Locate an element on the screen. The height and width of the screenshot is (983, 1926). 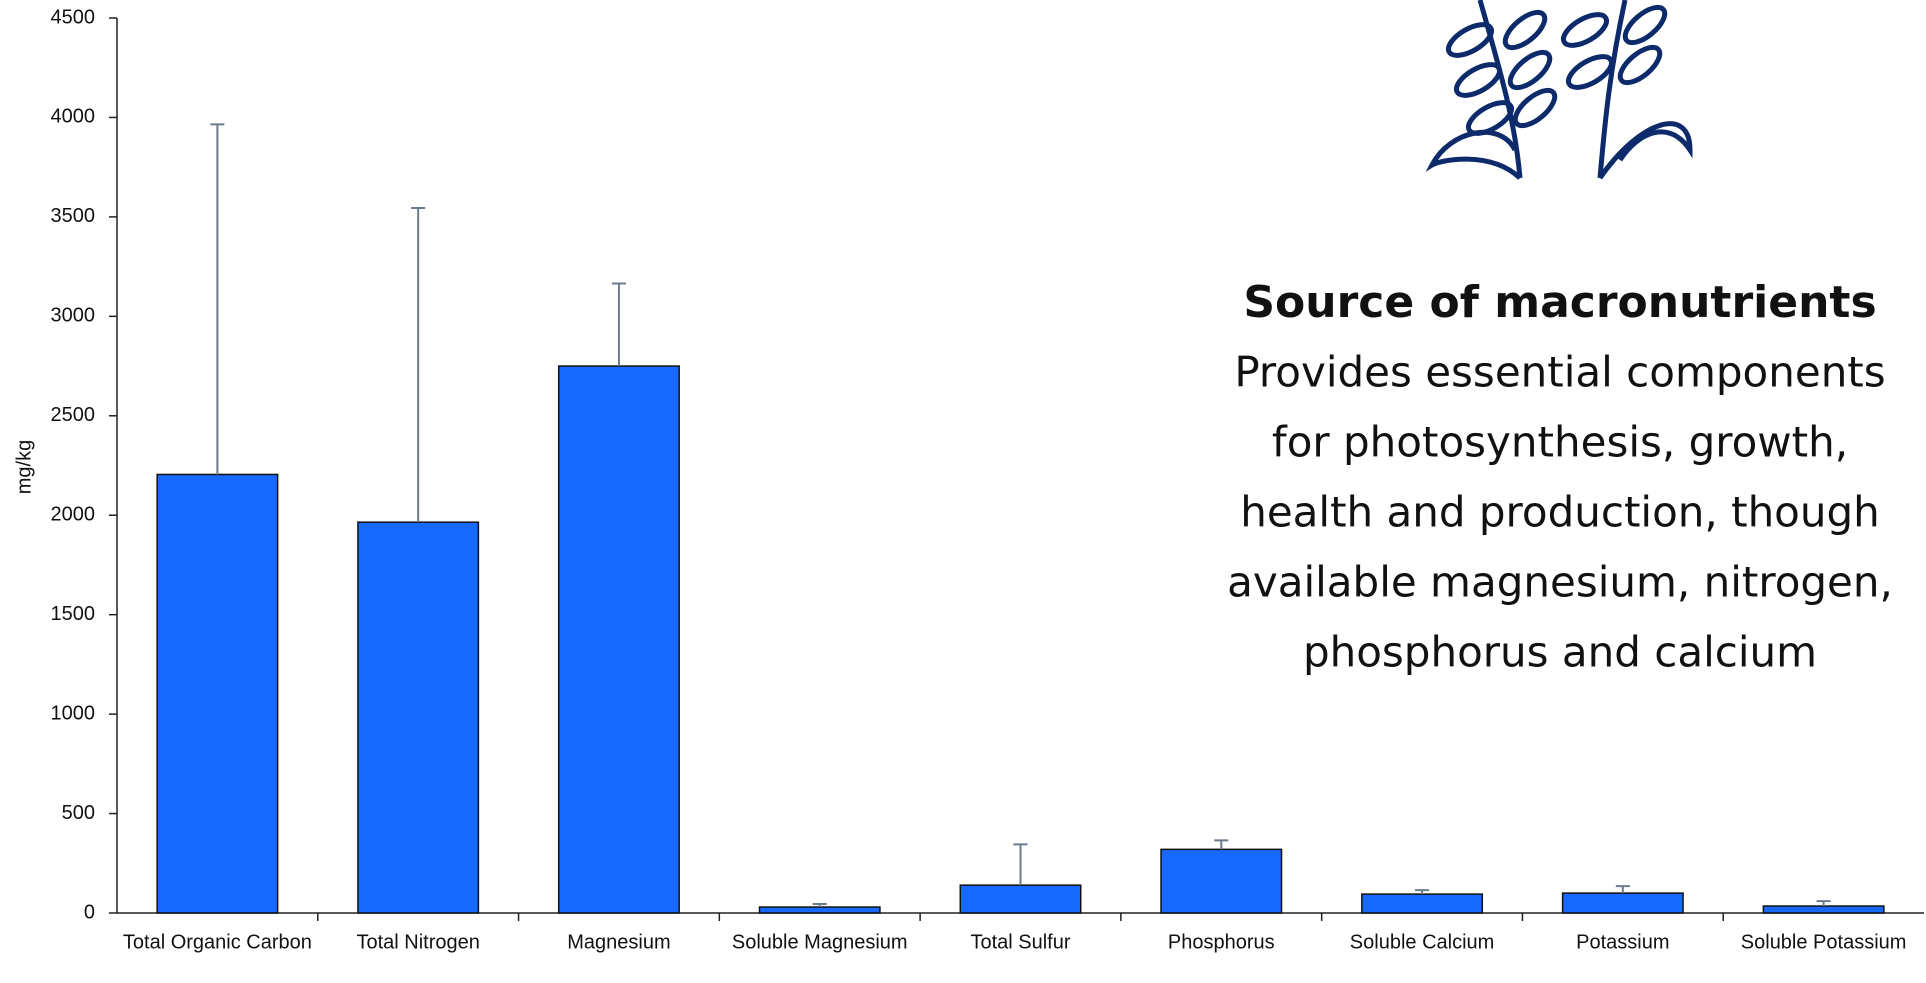
y-tick-label: 3500 is located at coordinates (73, 216).